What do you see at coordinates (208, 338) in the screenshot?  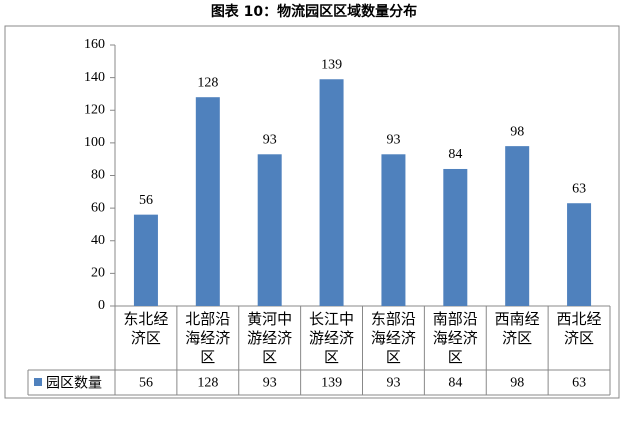 I see `x-tick-label: 北部沿海经济区` at bounding box center [208, 338].